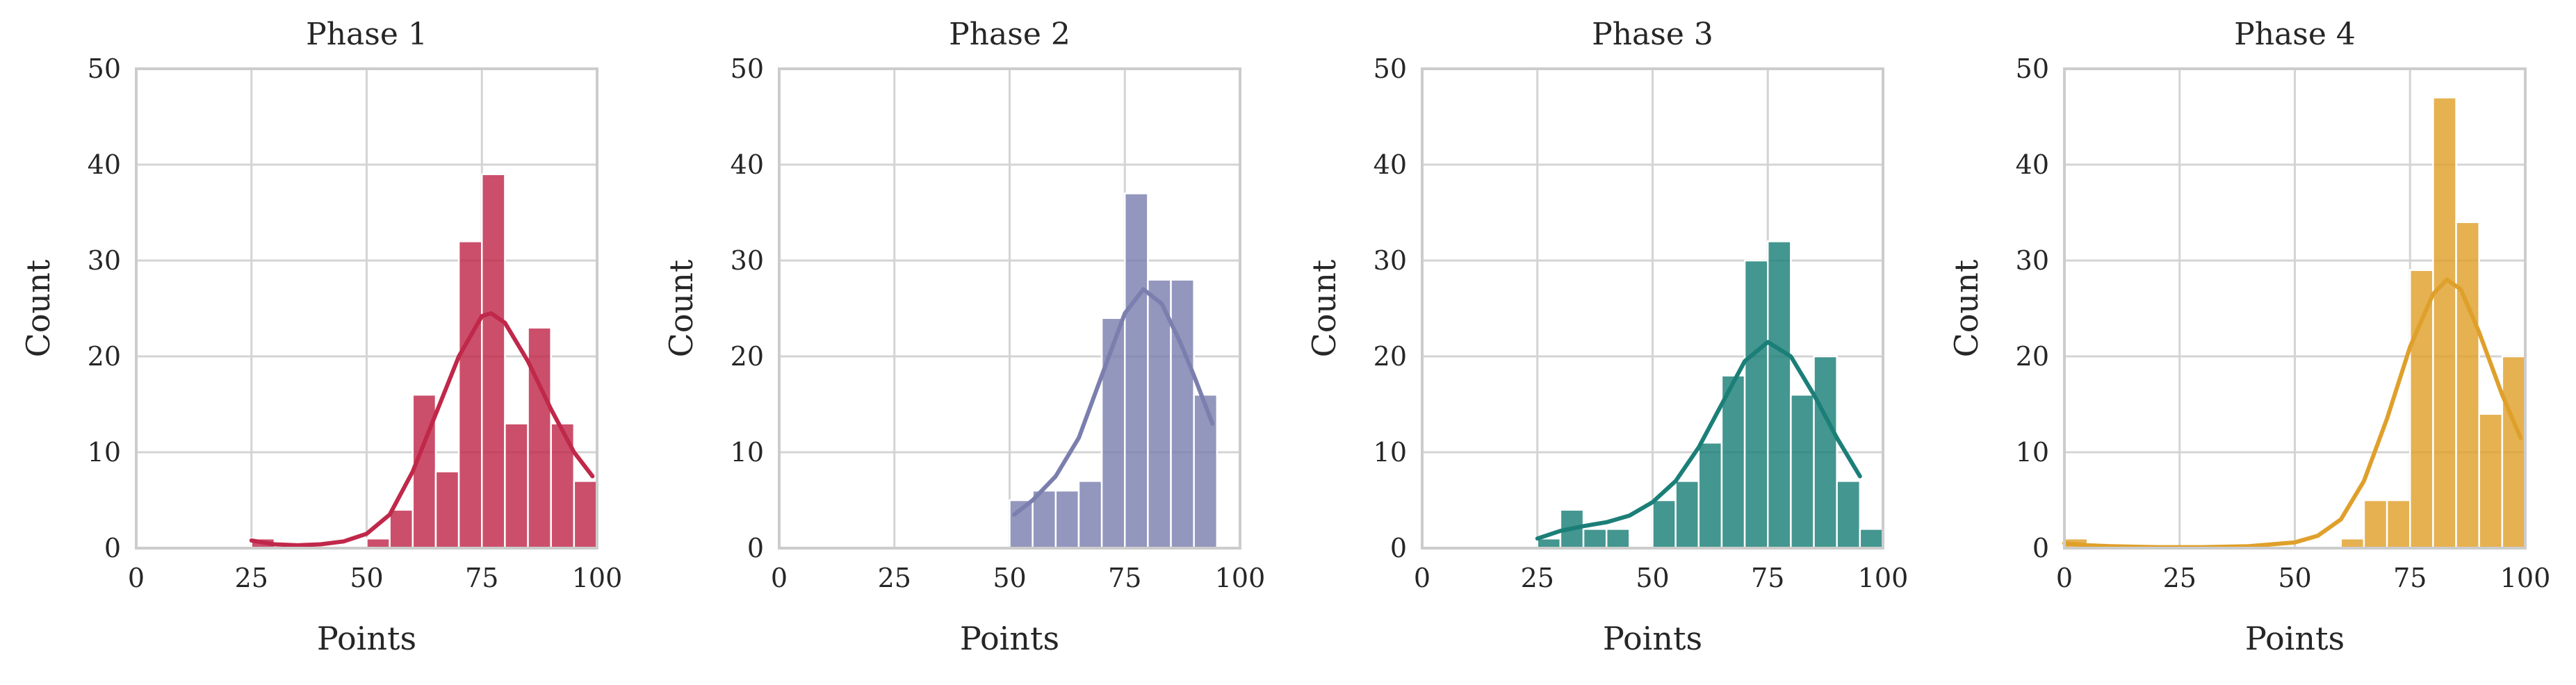 The height and width of the screenshot is (685, 2576). I want to click on chart-title: Phase 4, so click(2295, 34).